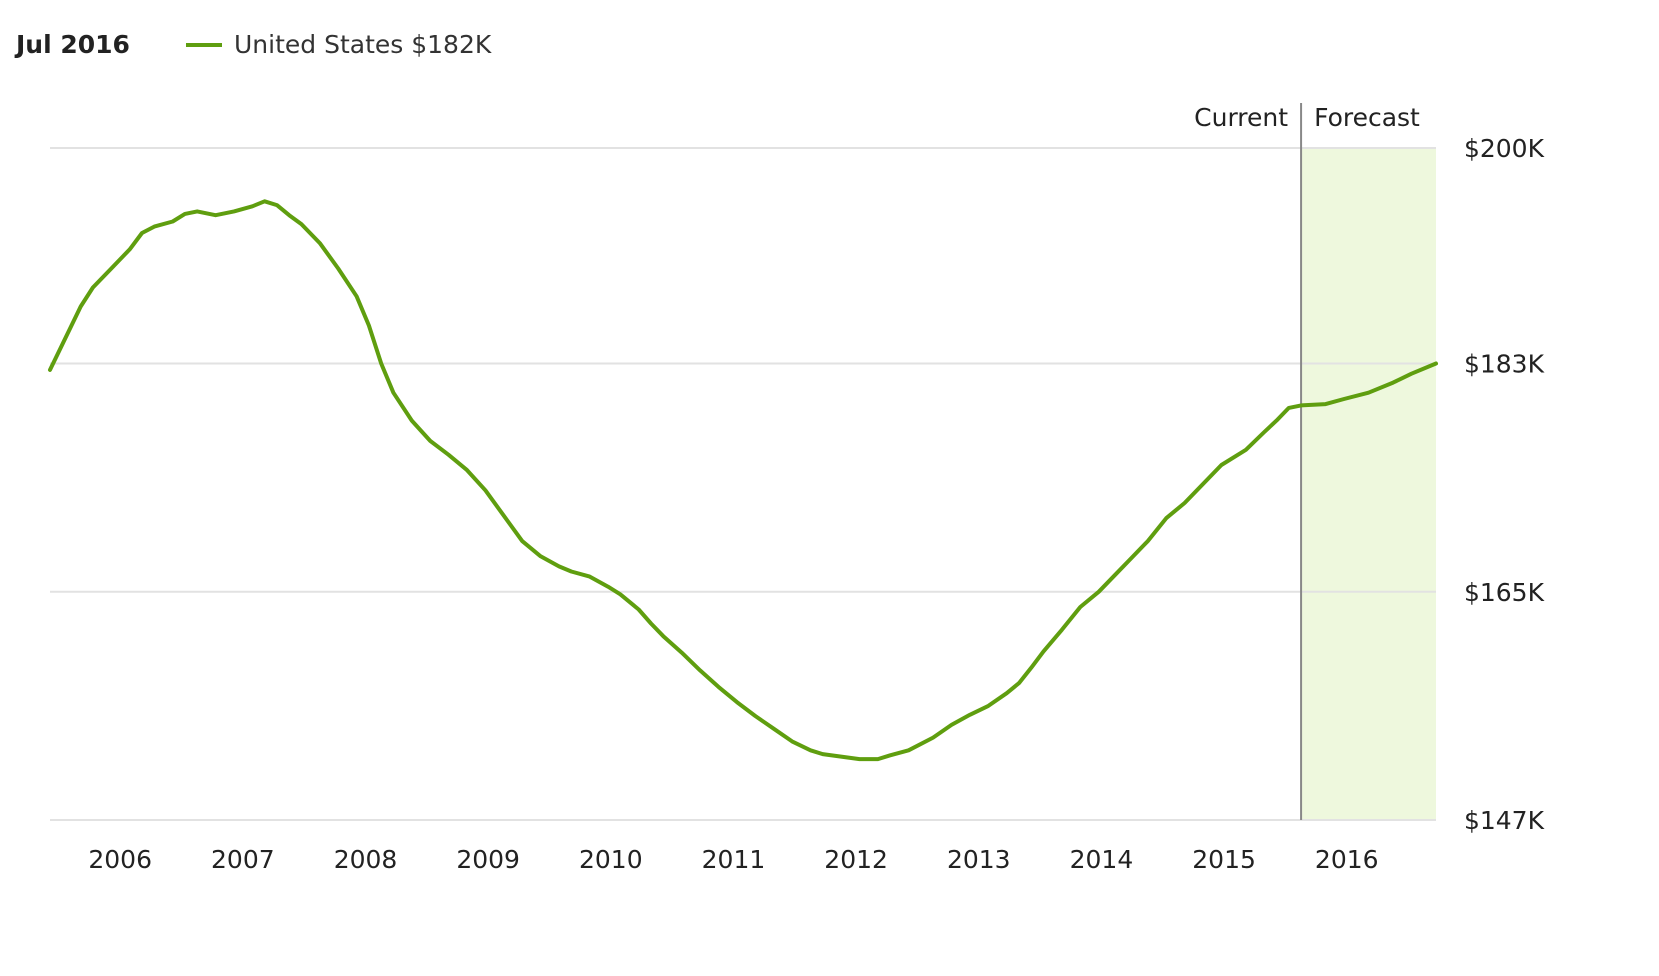 The width and height of the screenshot is (1659, 976). I want to click on x-tick-label: 2015, so click(1224, 859).